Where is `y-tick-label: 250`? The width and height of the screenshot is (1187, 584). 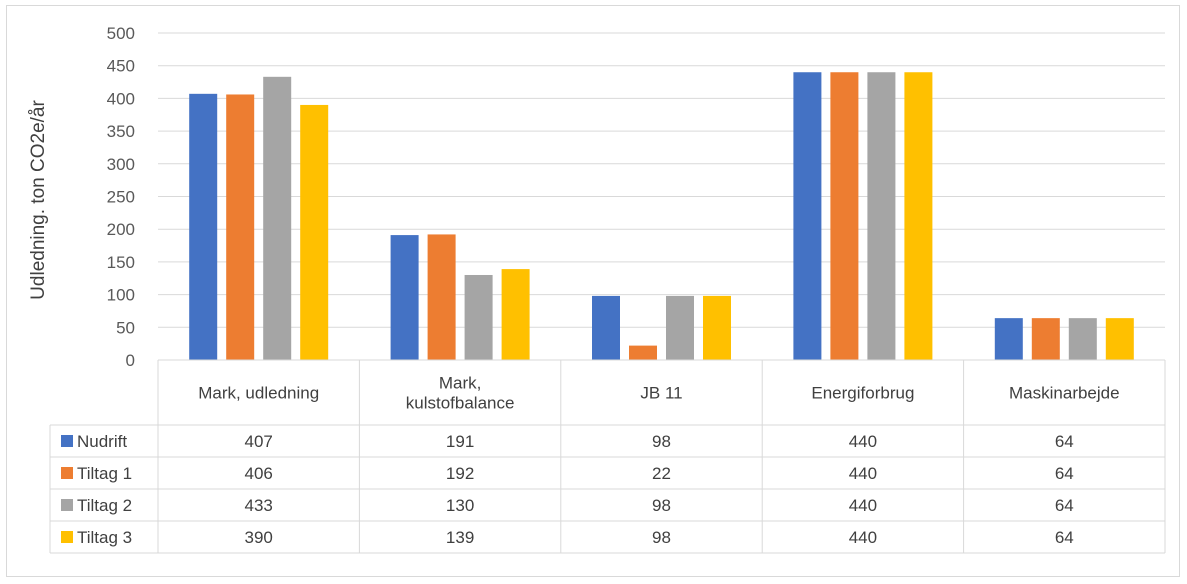 y-tick-label: 250 is located at coordinates (121, 197).